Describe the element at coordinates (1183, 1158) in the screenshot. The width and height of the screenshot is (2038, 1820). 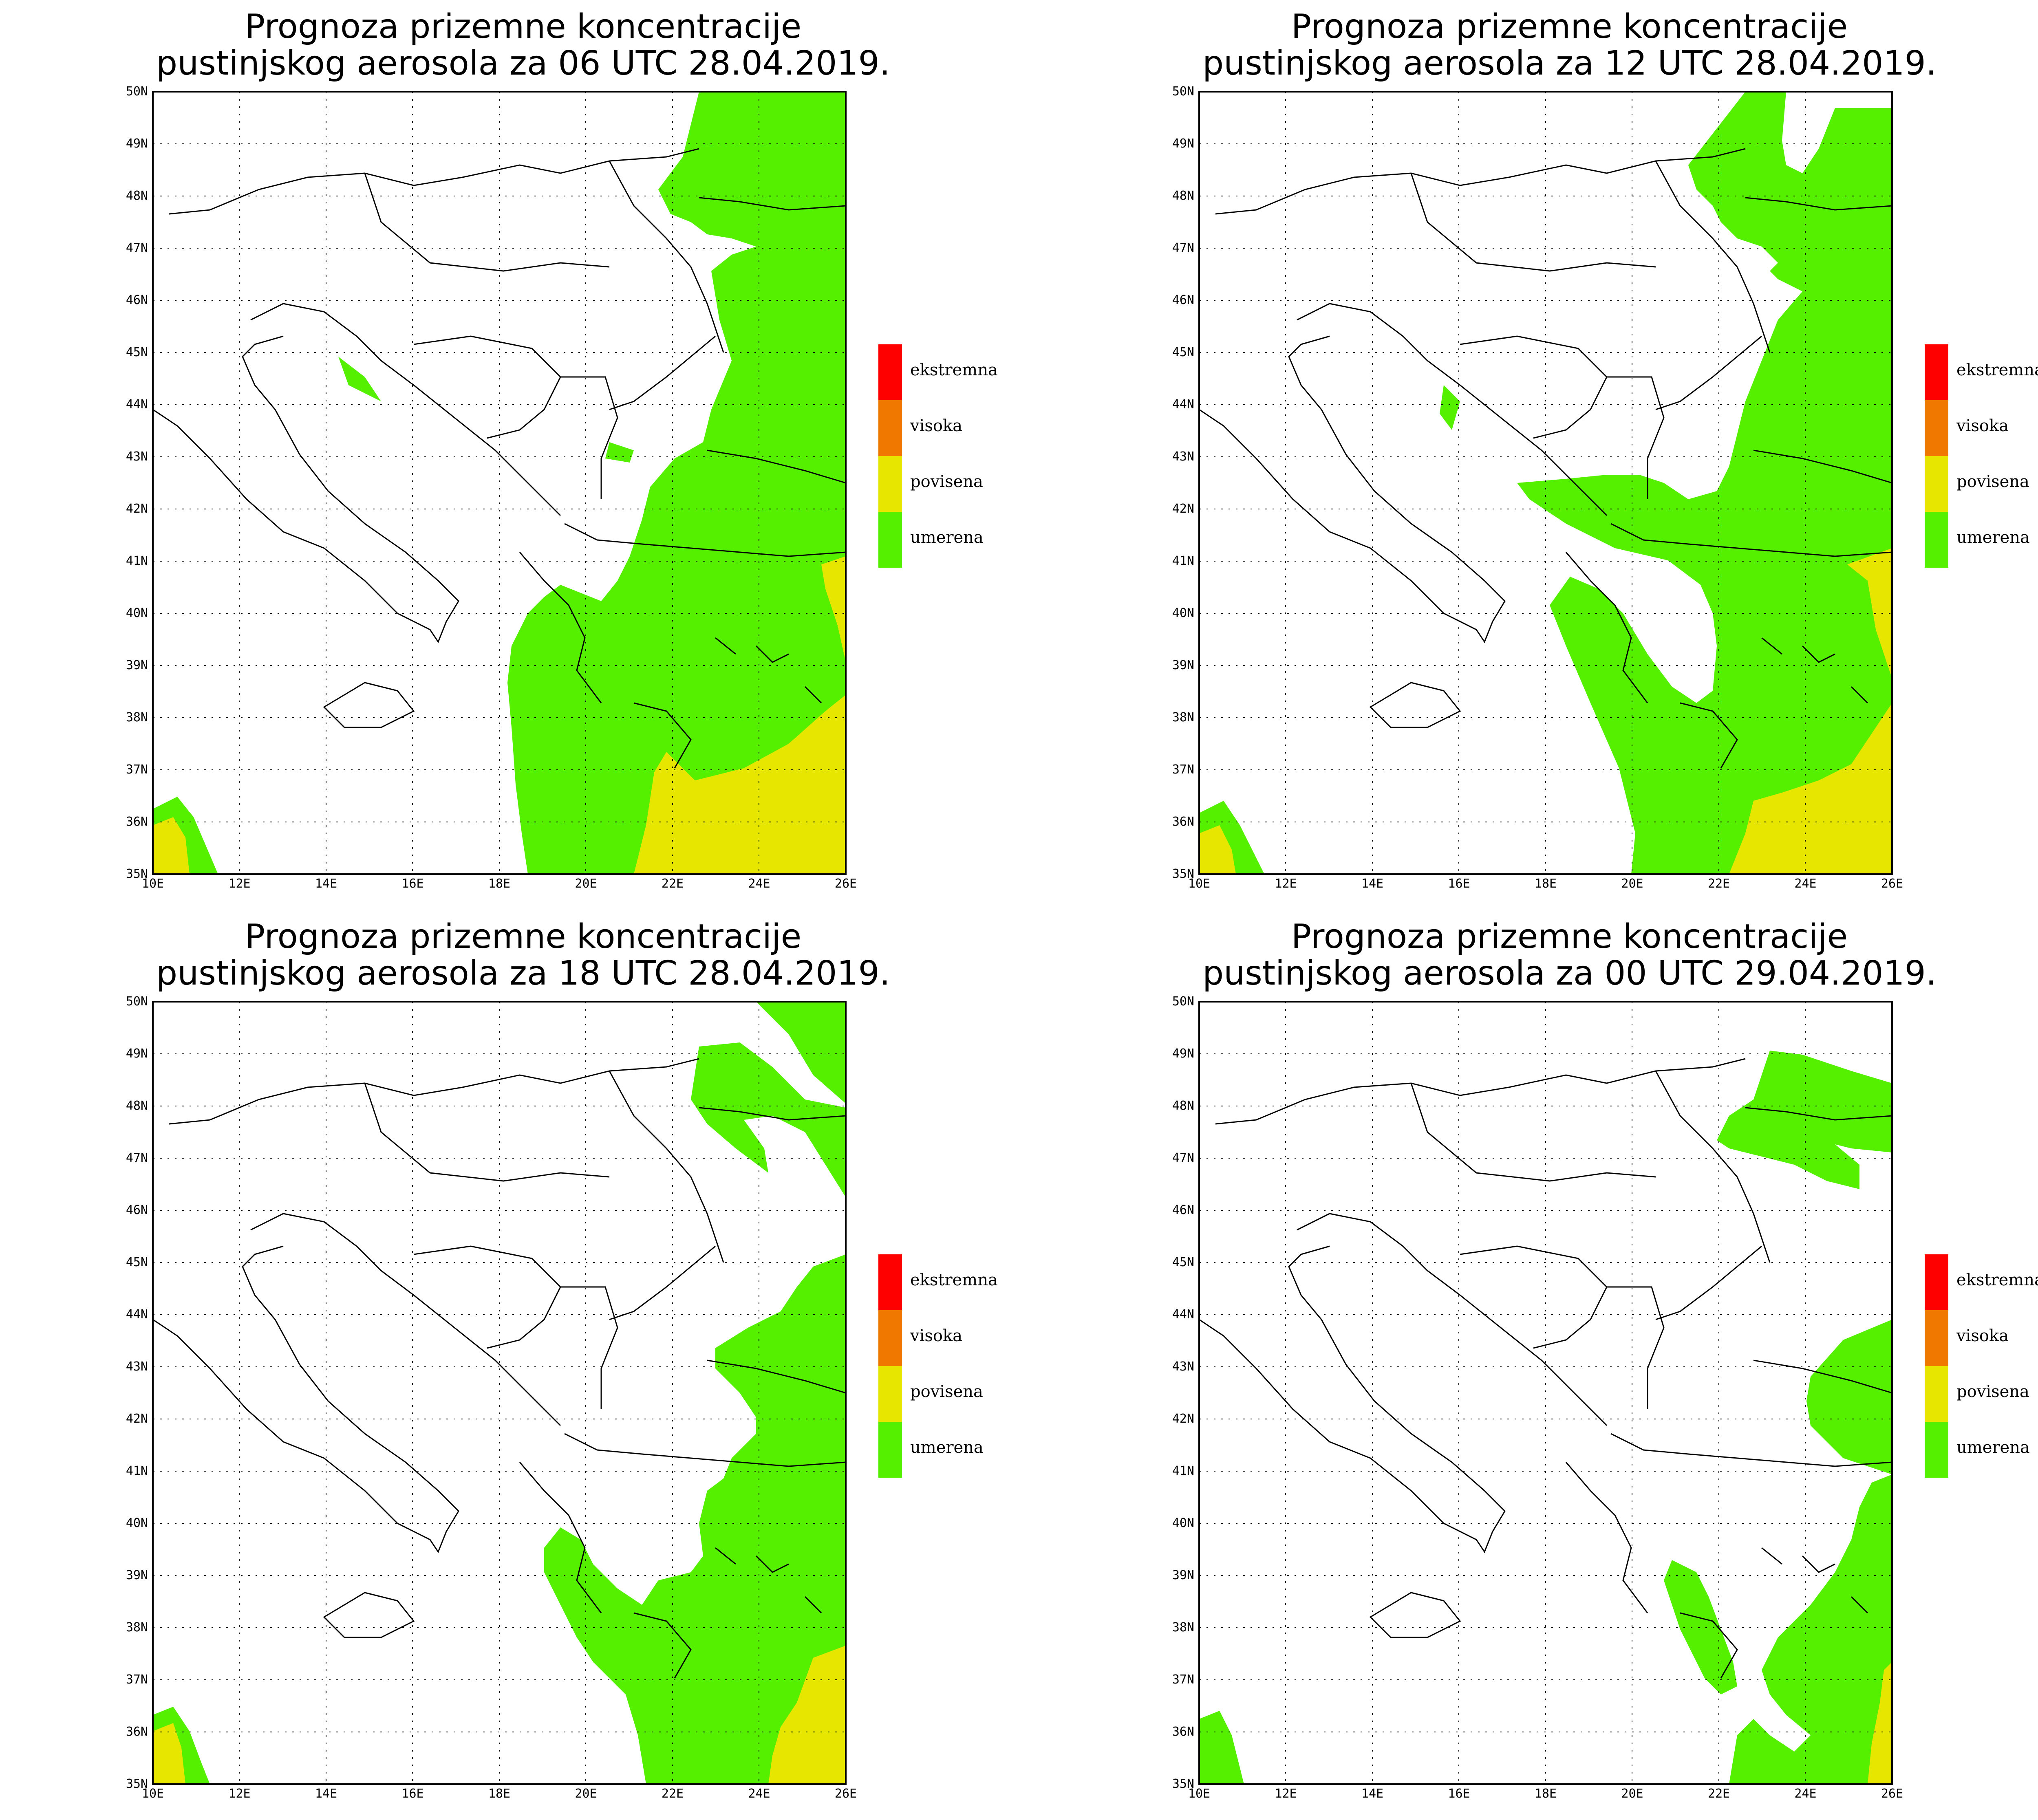
I see `latitude-label: 47N` at that location.